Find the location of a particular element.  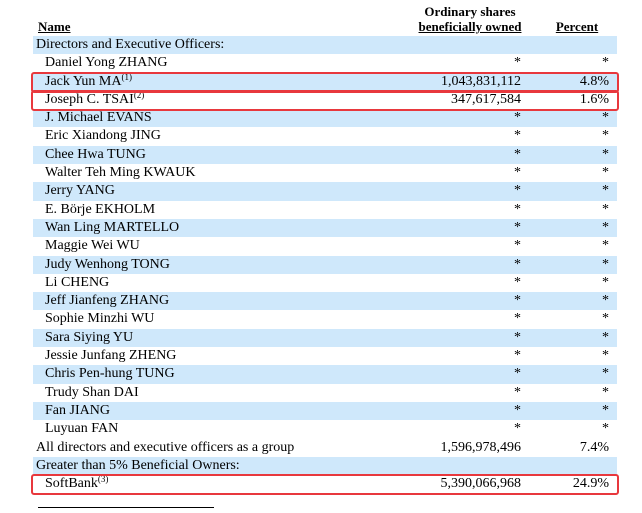

holder-name: Directors and Executive Officers: is located at coordinates (130, 45).